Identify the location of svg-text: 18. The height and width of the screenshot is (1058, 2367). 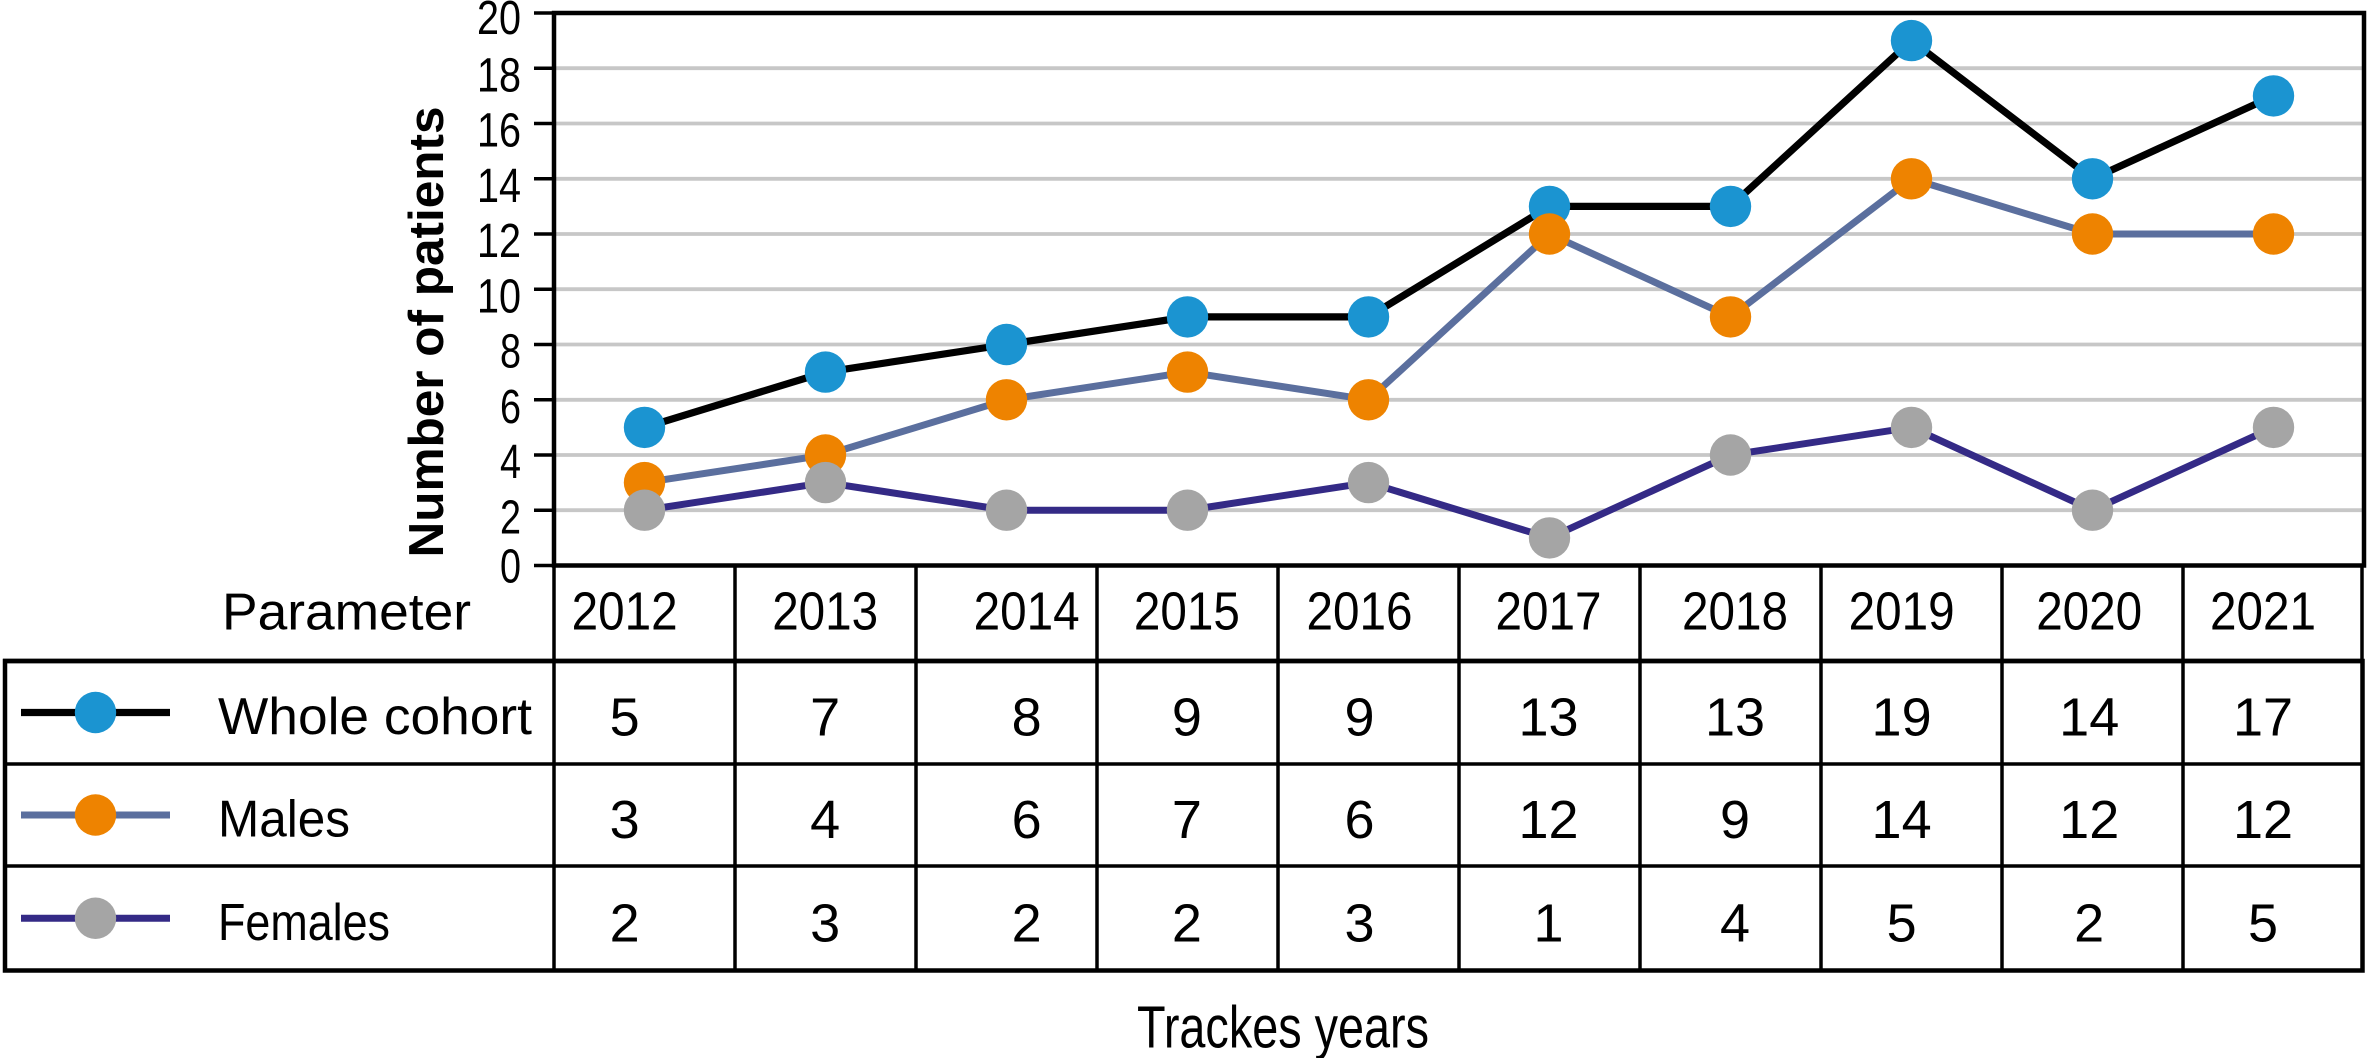
(499, 75).